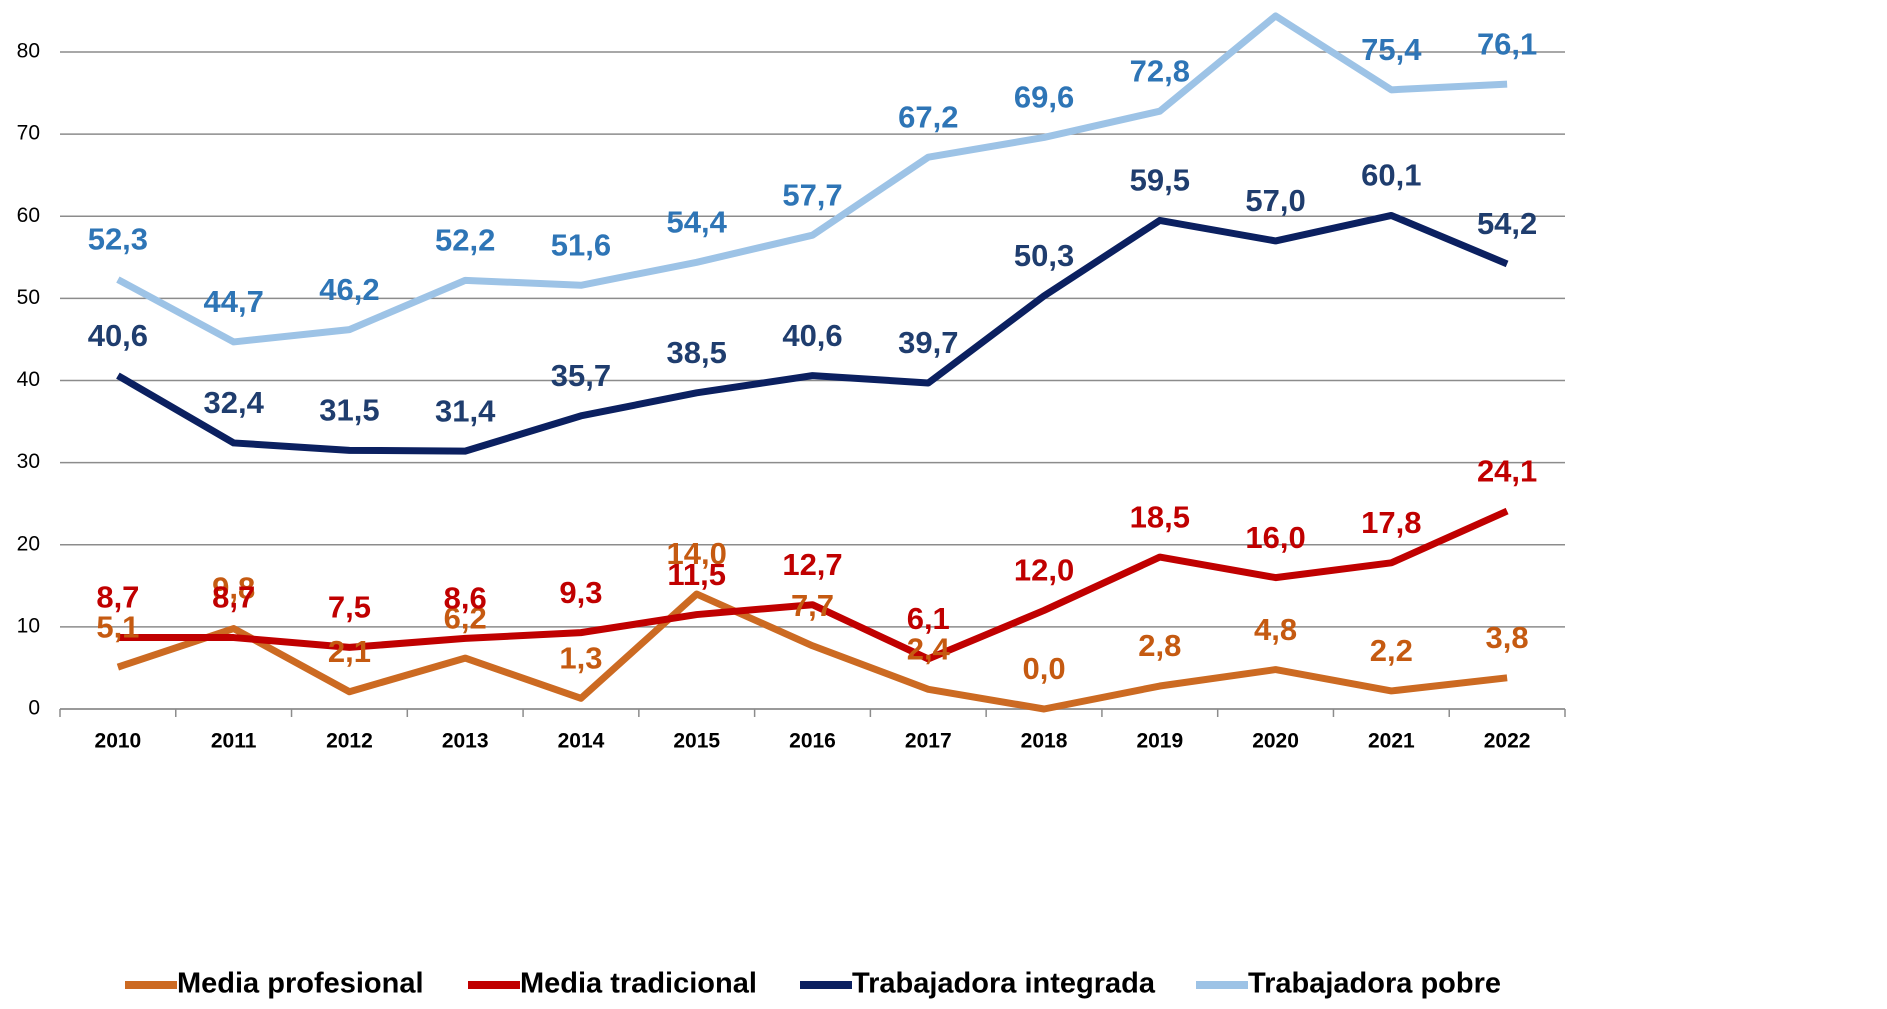 The height and width of the screenshot is (1009, 1887). What do you see at coordinates (118, 239) in the screenshot?
I see `value-label: 52,3` at bounding box center [118, 239].